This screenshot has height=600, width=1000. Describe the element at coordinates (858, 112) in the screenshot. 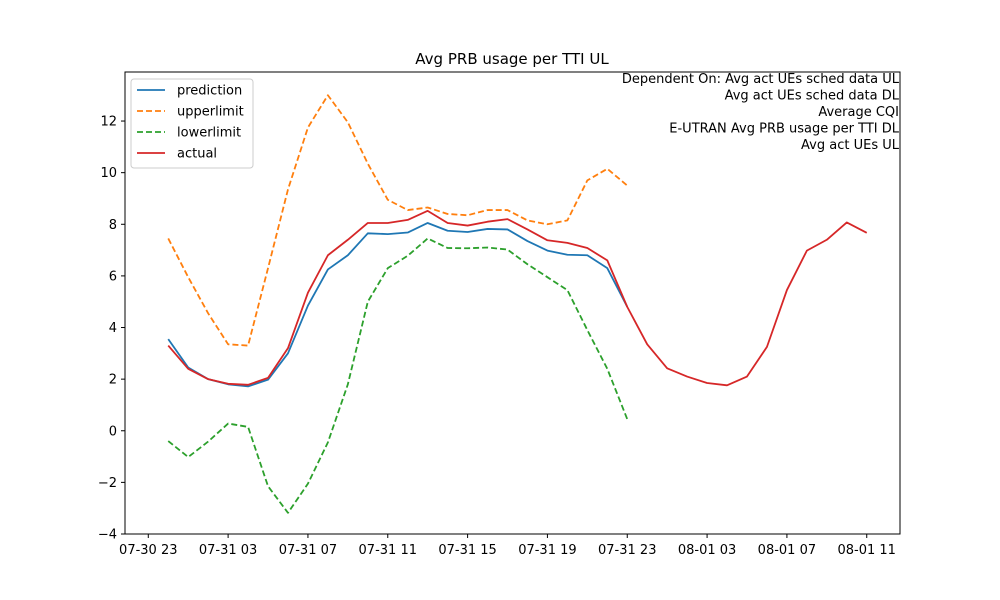

I see `annotation-line: Average CQI` at that location.